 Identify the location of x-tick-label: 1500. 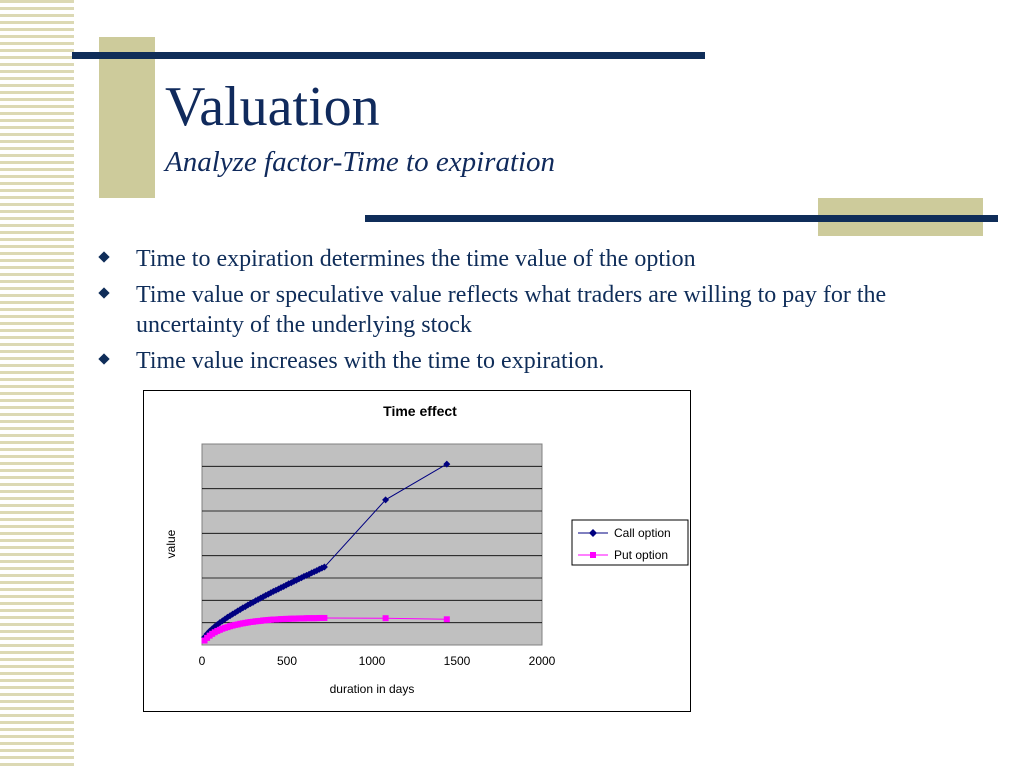
(457, 661).